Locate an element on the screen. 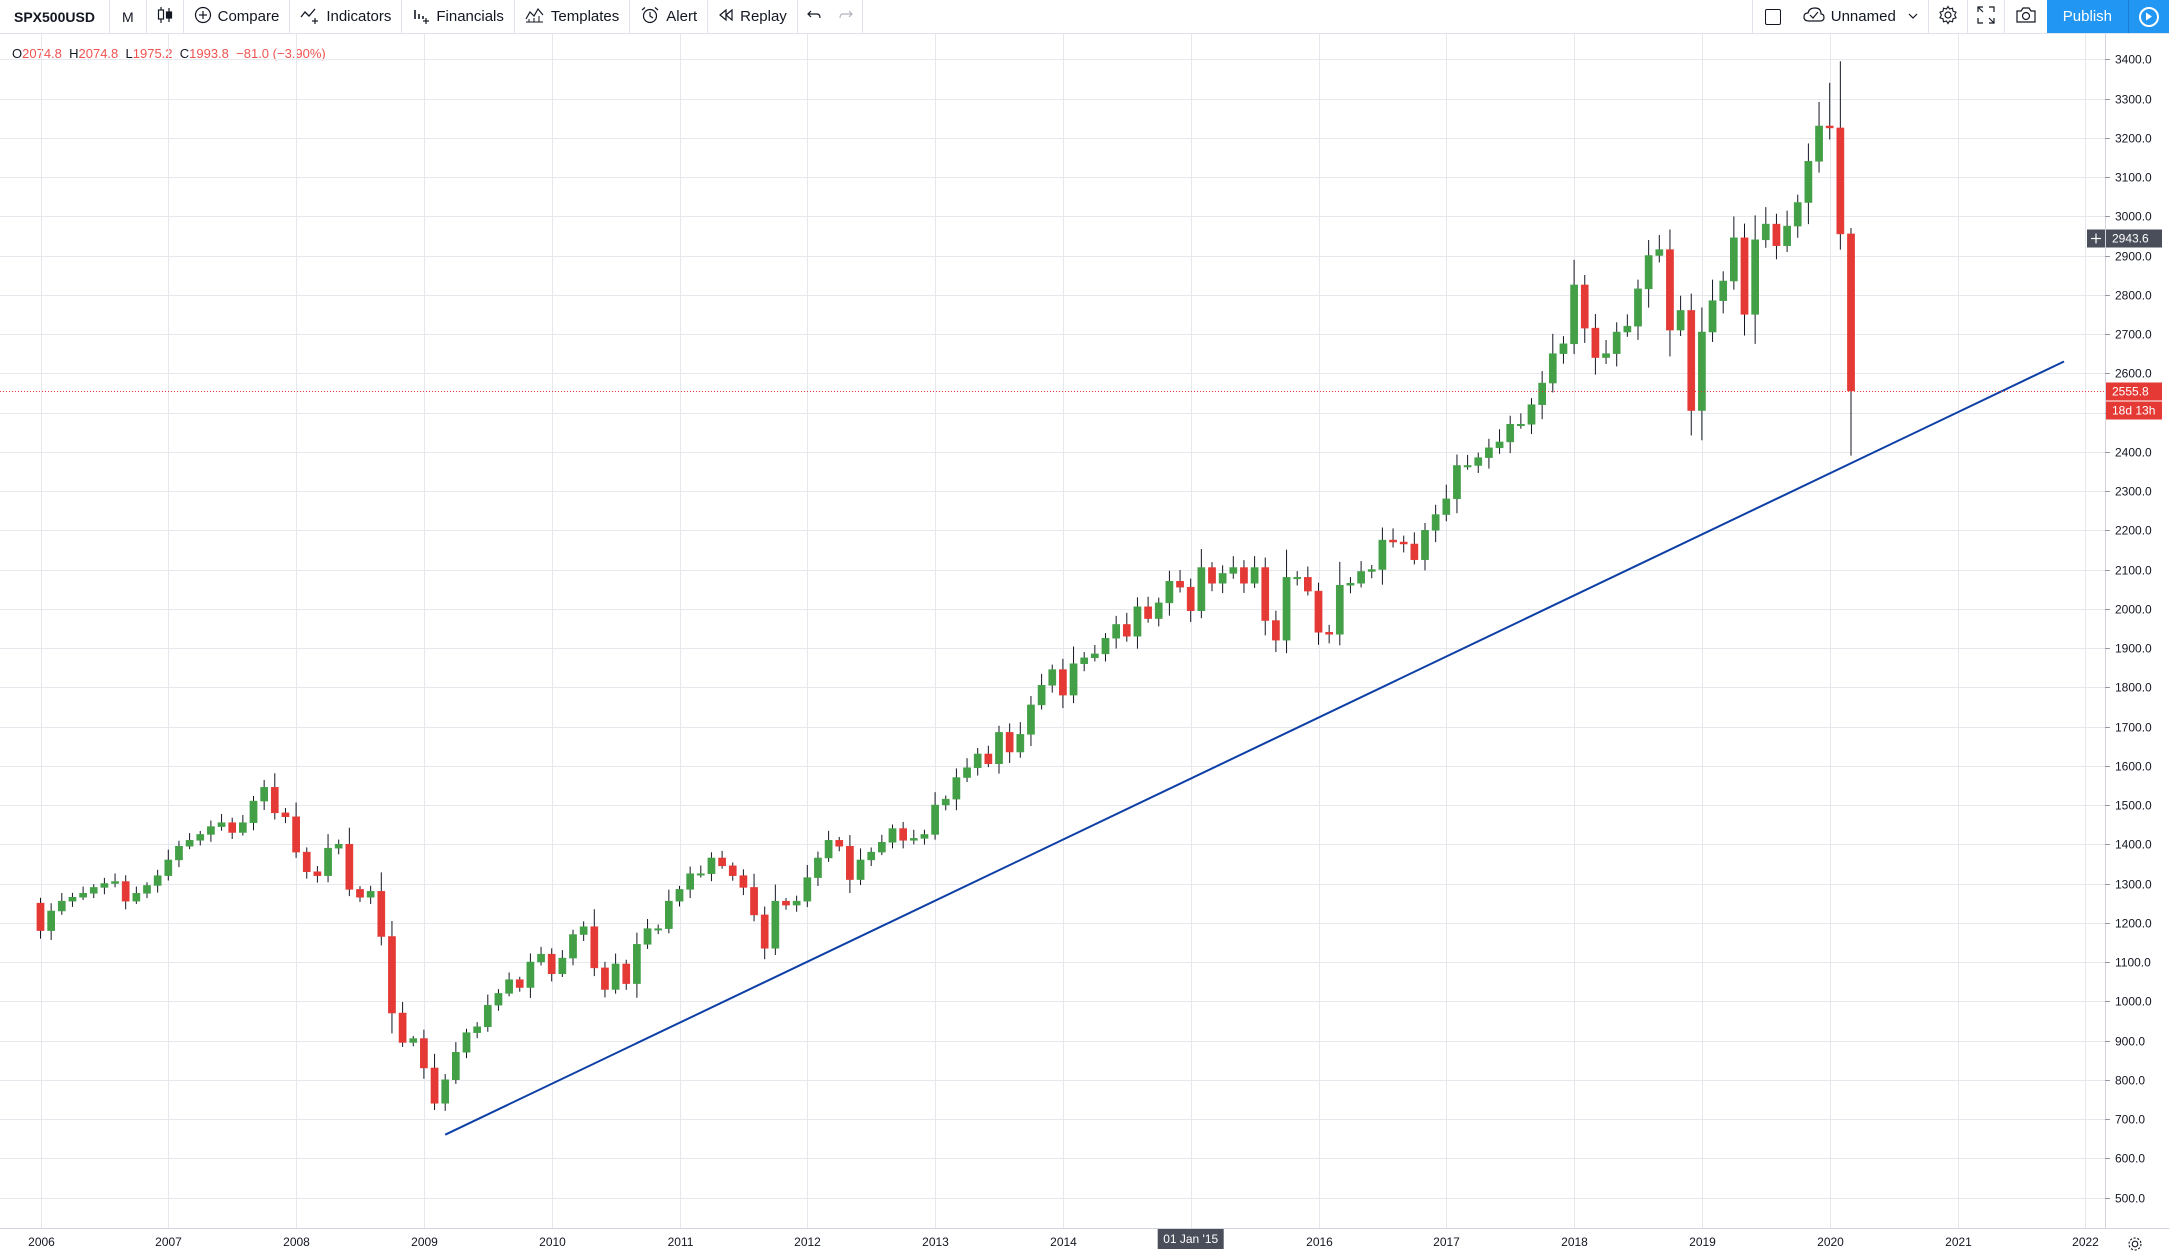 The width and height of the screenshot is (2169, 1259). crosshair-time-badge-text: 01 Jan '15 is located at coordinates (1190, 1239).